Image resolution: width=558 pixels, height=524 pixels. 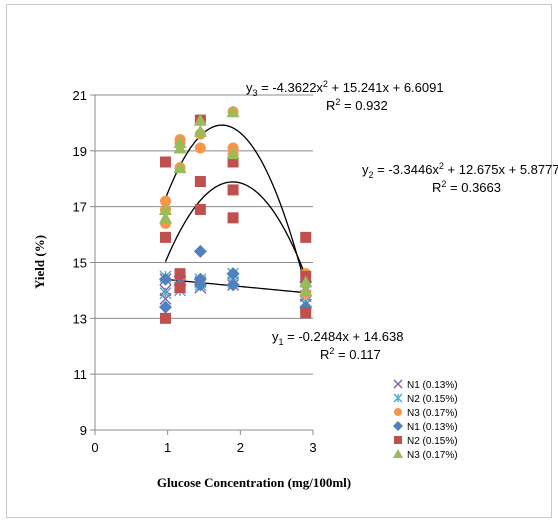 I want to click on svg-text: R2 = 0.932, so click(x=357, y=105).